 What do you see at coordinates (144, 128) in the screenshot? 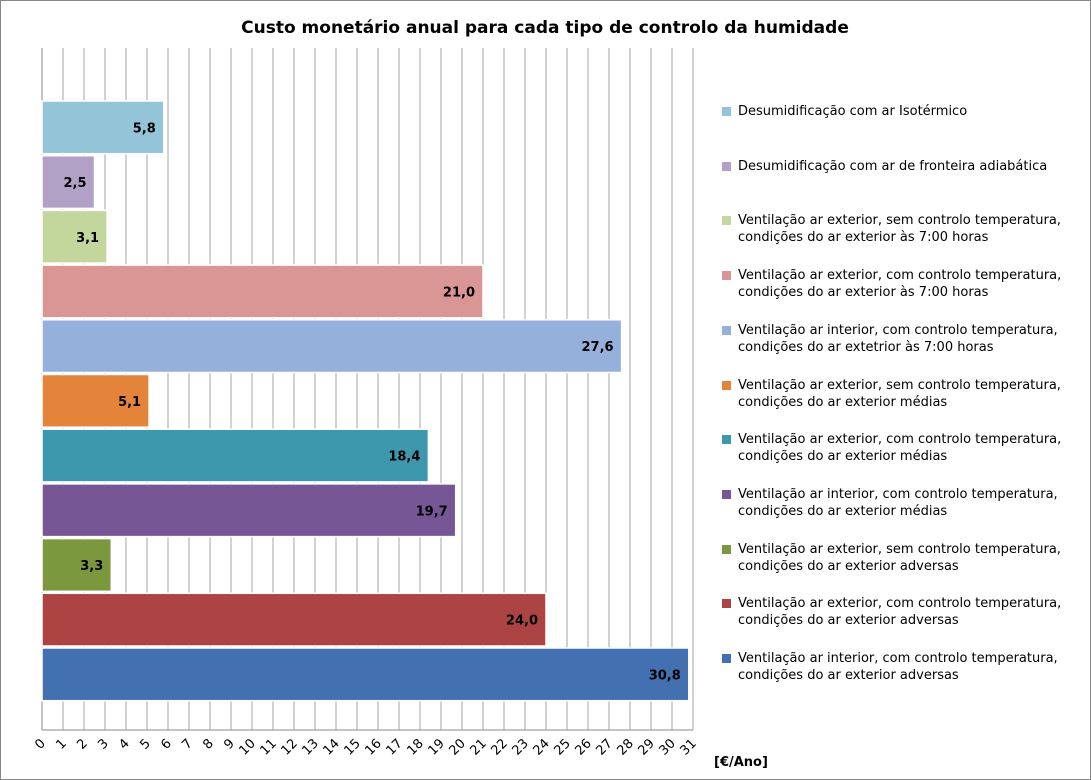
I see `data-label: 5,8` at bounding box center [144, 128].